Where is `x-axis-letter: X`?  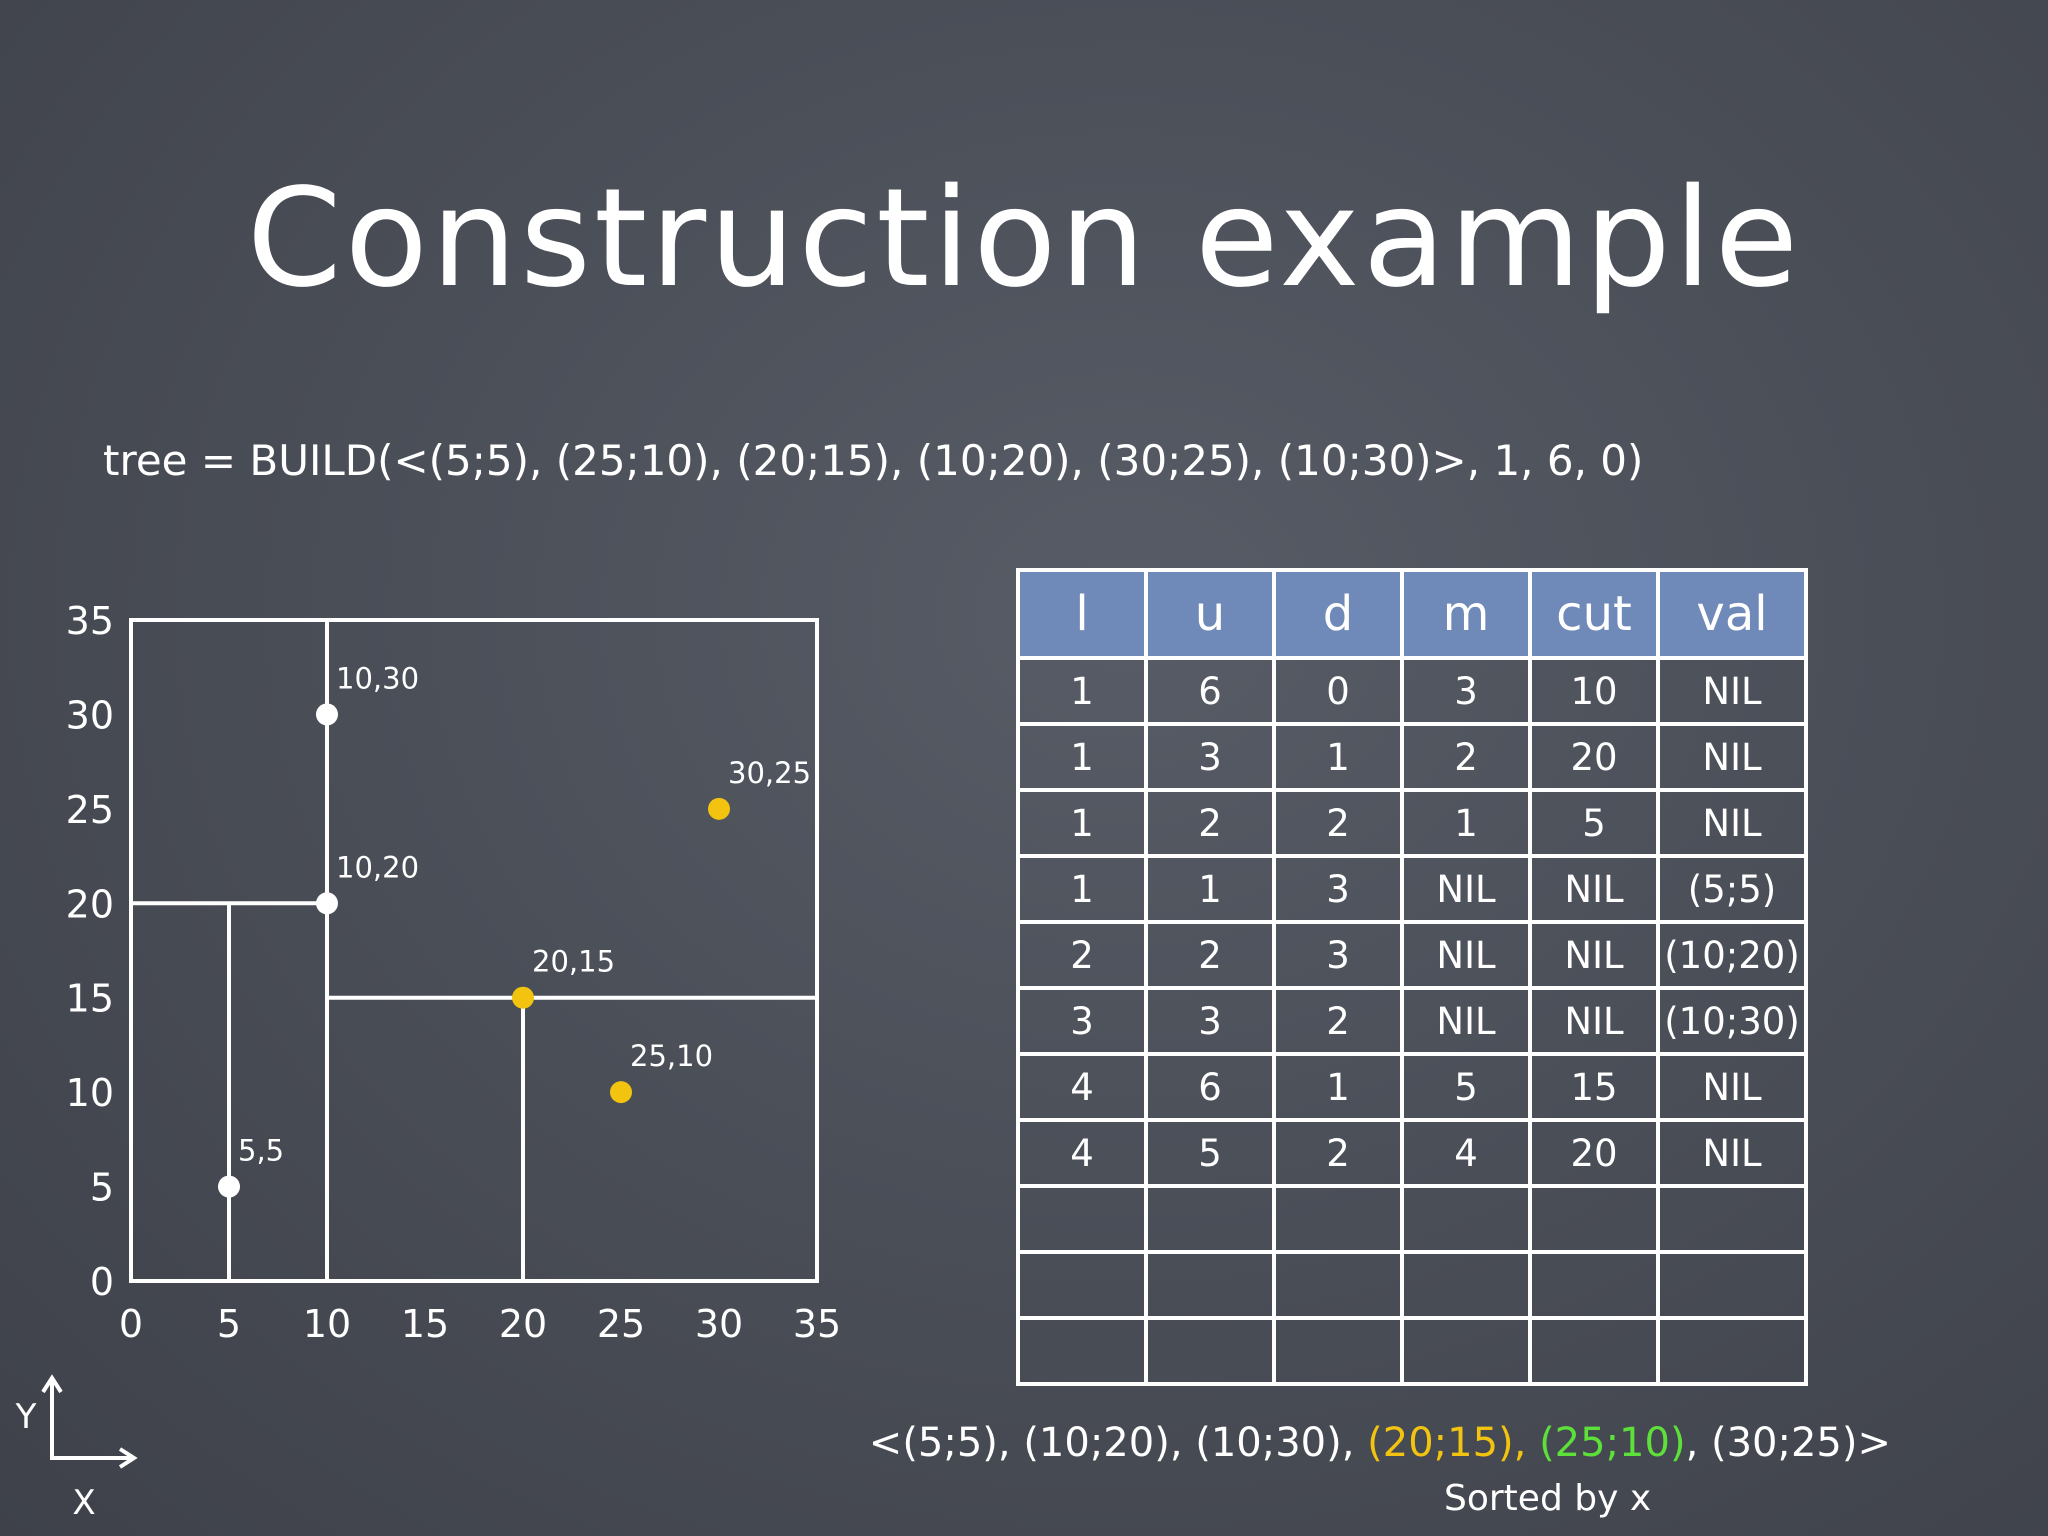 x-axis-letter: X is located at coordinates (83, 1503).